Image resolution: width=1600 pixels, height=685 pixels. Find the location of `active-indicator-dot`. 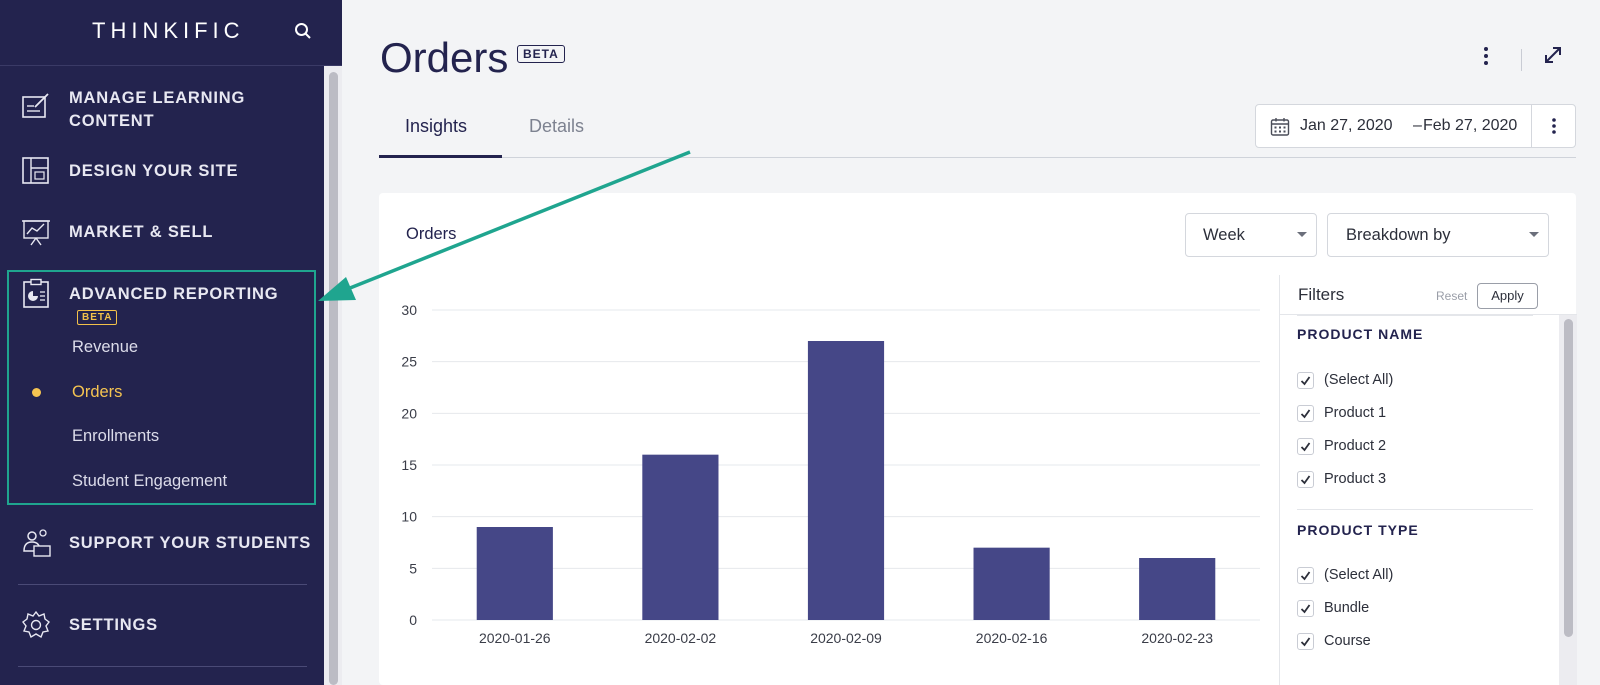

active-indicator-dot is located at coordinates (36, 392).